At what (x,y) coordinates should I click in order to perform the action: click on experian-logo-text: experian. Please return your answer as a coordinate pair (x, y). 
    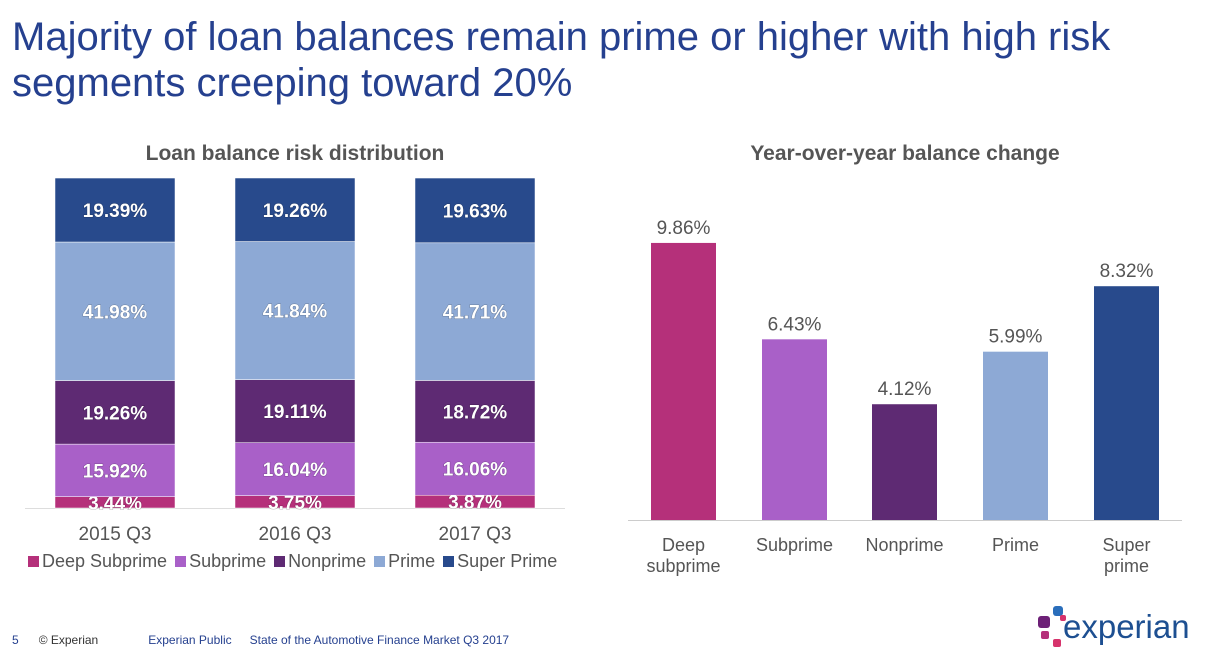
    Looking at the image, I should click on (1126, 626).